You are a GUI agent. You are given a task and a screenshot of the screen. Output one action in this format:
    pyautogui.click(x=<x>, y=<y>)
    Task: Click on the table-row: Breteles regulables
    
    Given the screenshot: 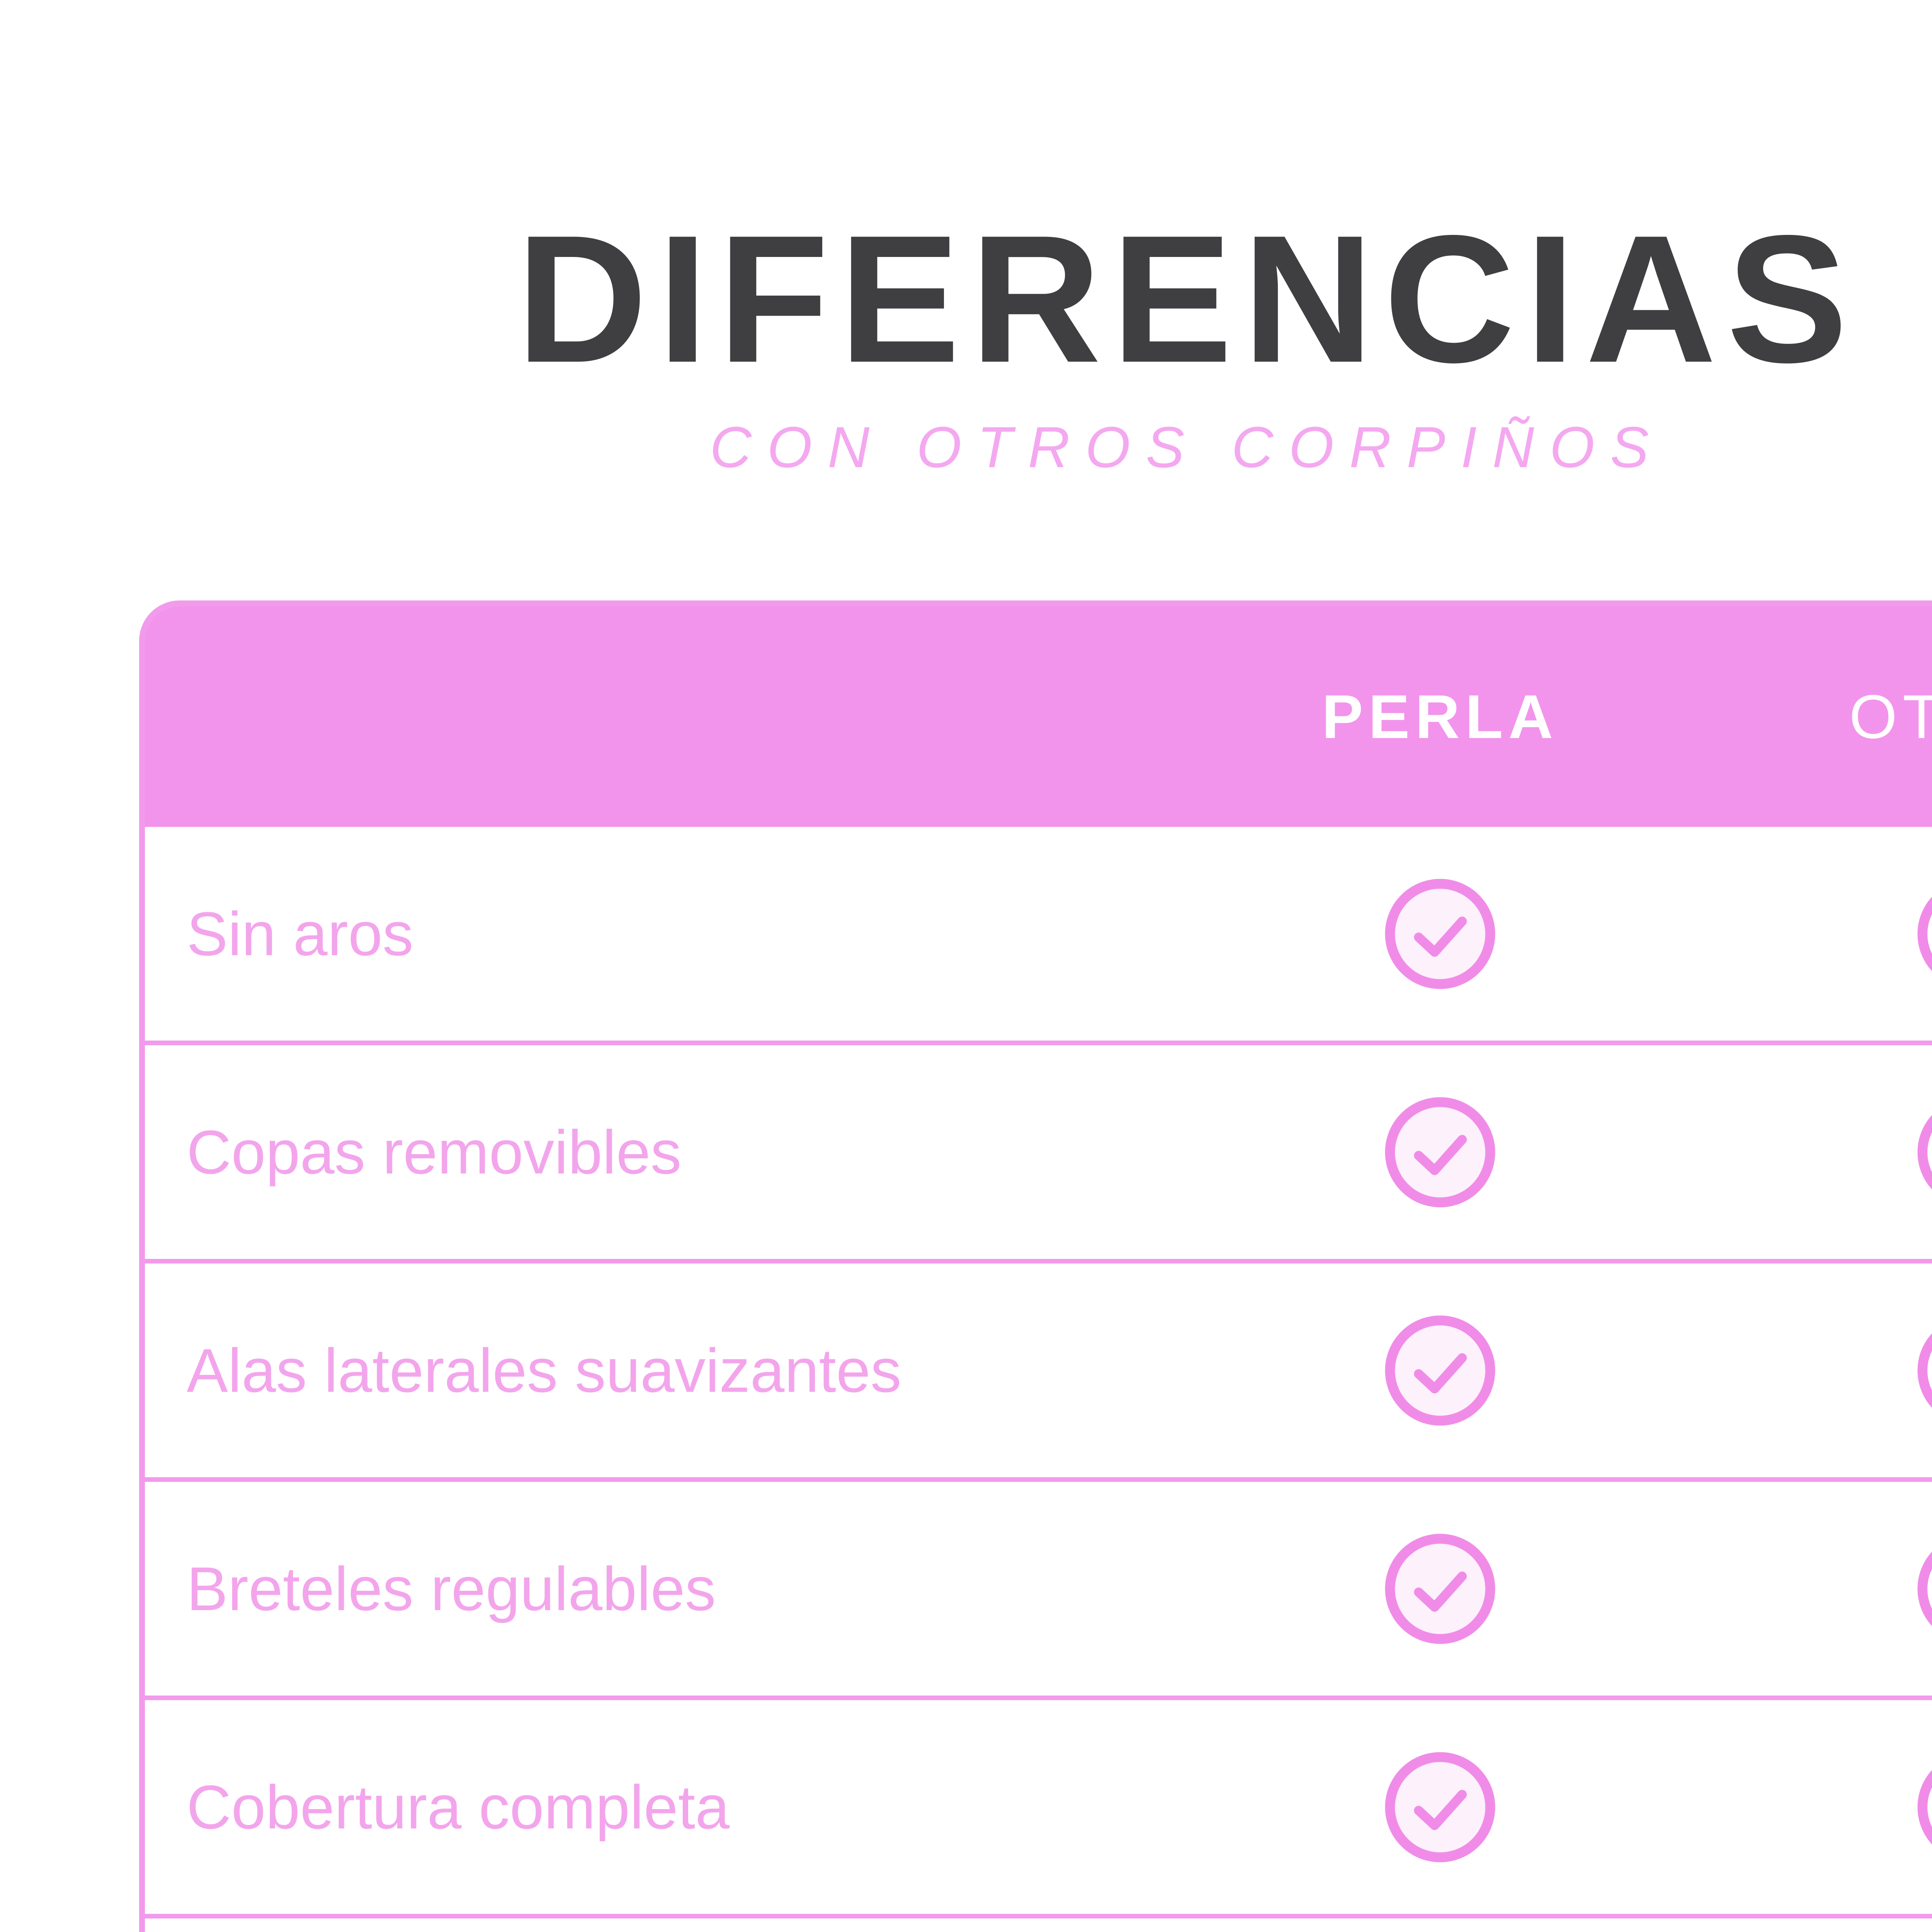 What is the action you would take?
    pyautogui.click(x=1038, y=1586)
    